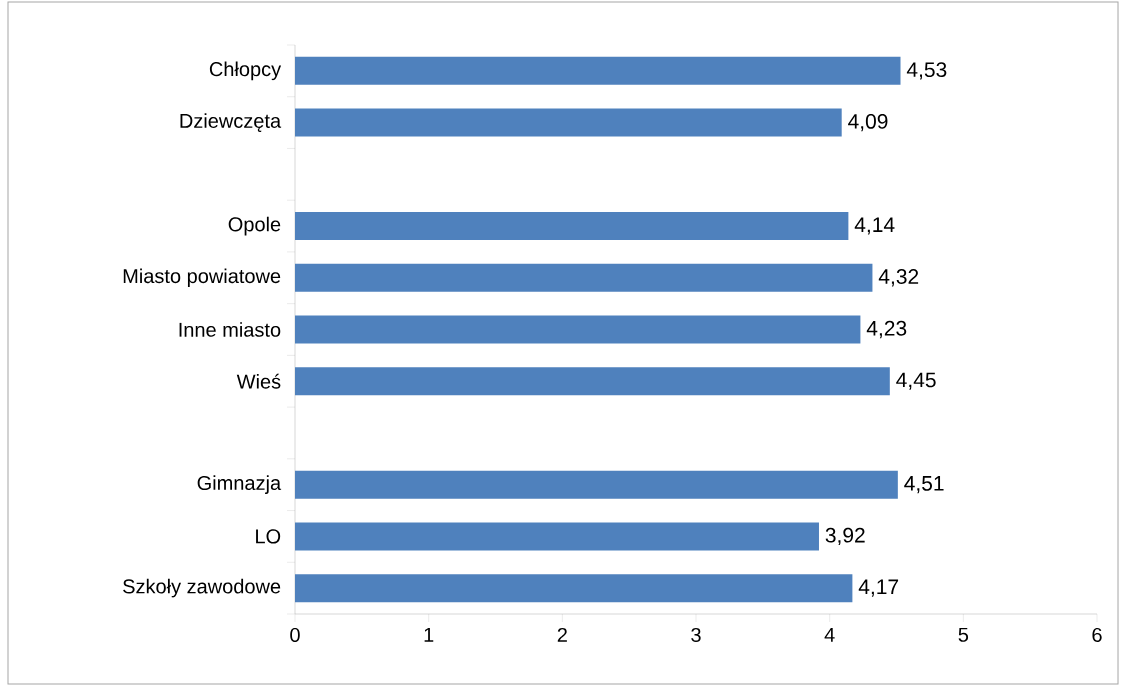 The image size is (1124, 686). Describe the element at coordinates (845, 536) in the screenshot. I see `data-label: 3,92` at that location.